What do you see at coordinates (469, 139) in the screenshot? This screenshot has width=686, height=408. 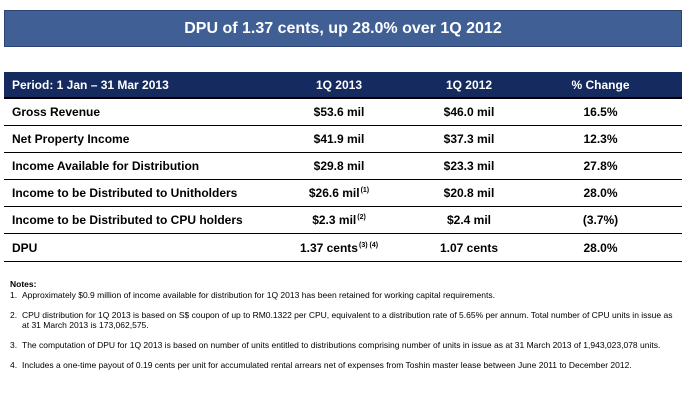 I see `cell-1q-2012: $37.3 mil` at bounding box center [469, 139].